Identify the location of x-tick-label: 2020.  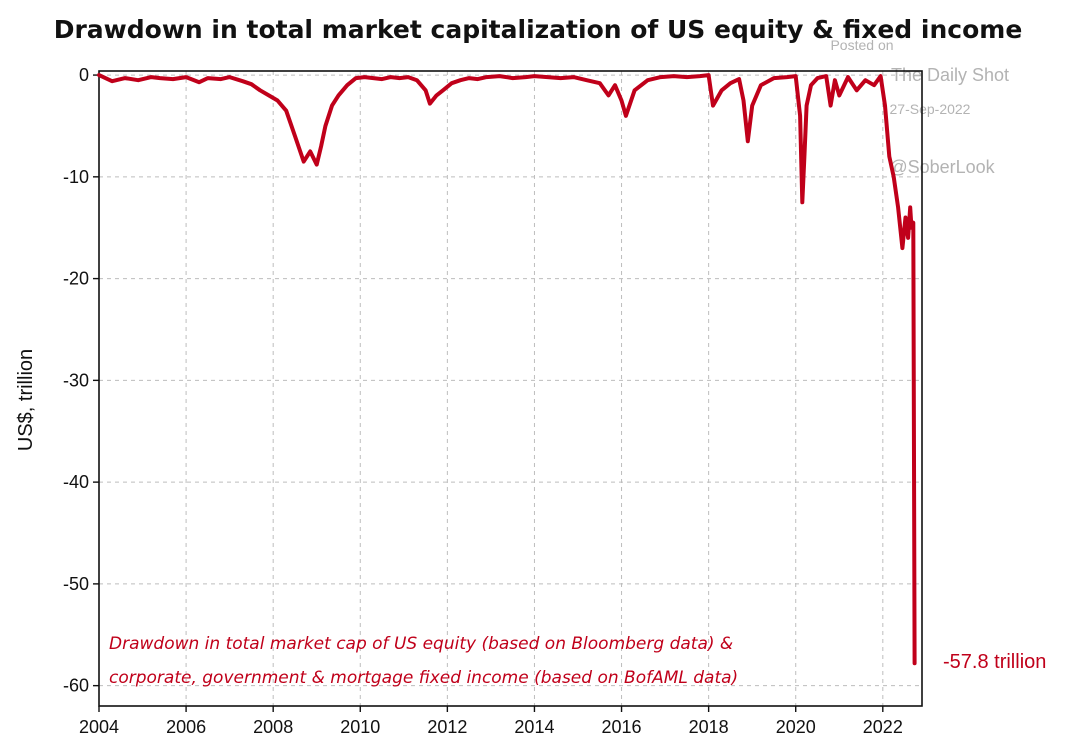
(796, 727).